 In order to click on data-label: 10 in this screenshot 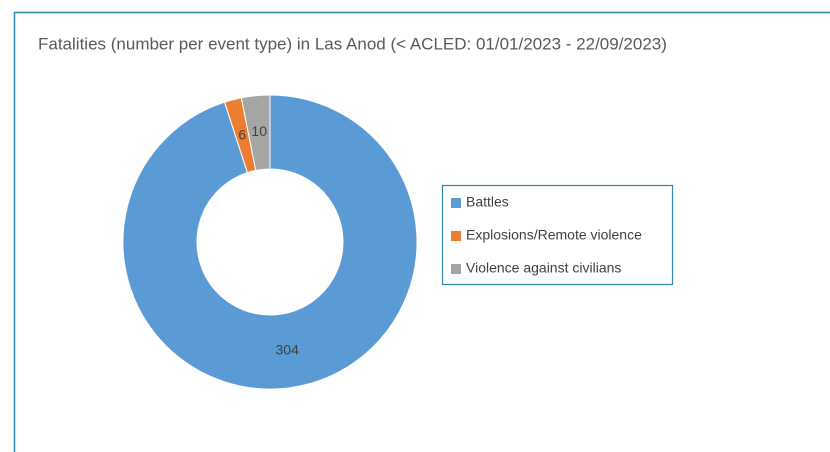, I will do `click(259, 131)`.